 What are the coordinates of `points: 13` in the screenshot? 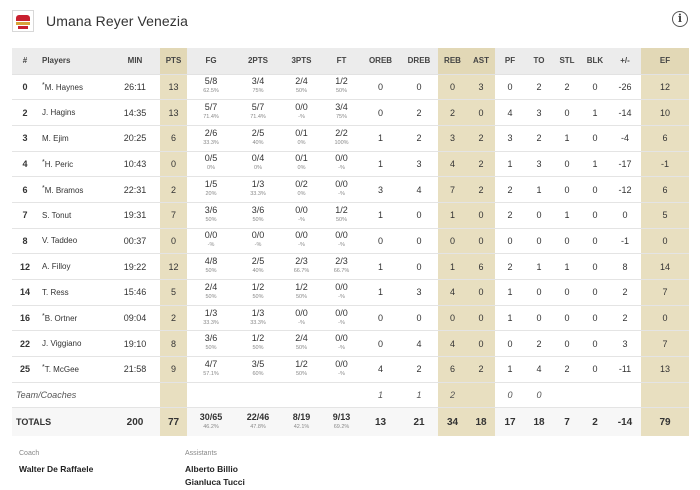 It's located at (173, 112).